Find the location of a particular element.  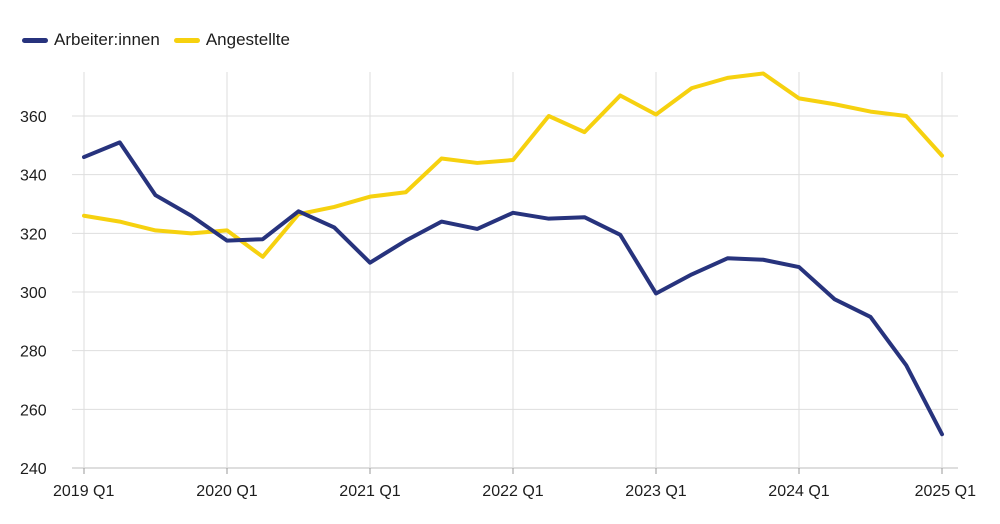

y-tick-label: 240 is located at coordinates (33, 469).